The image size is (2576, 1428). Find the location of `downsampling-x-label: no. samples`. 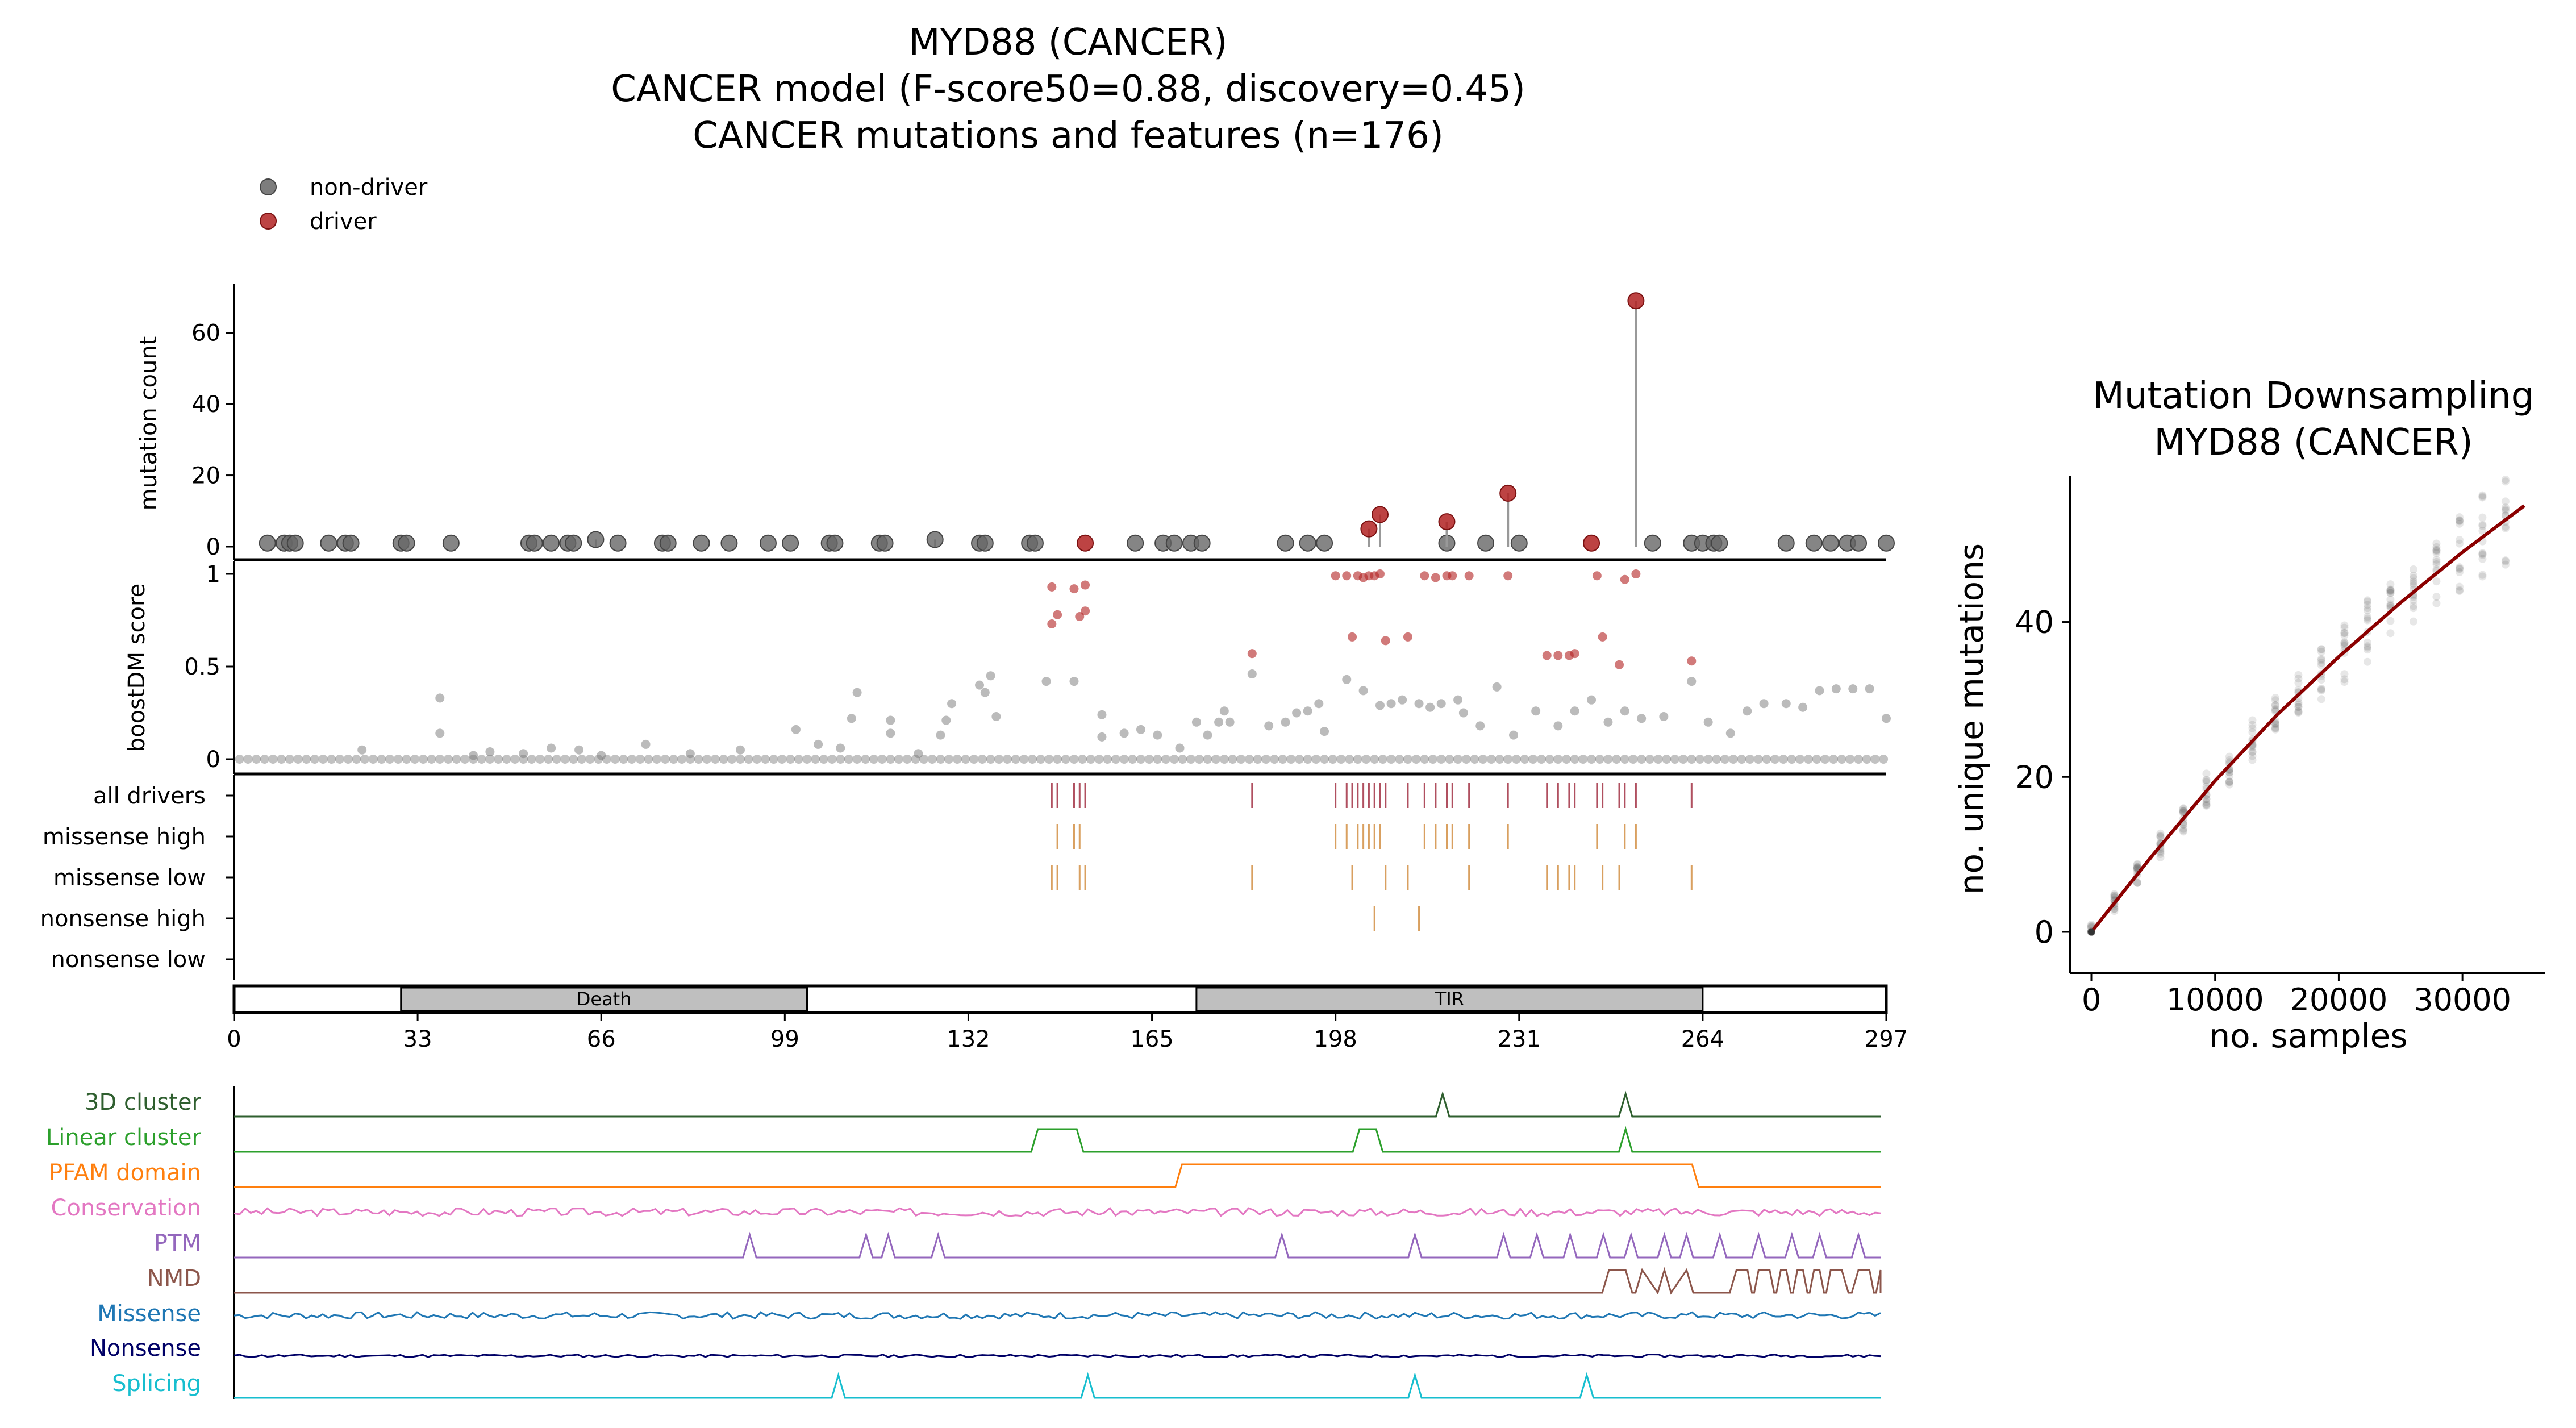

downsampling-x-label: no. samples is located at coordinates (2308, 1036).